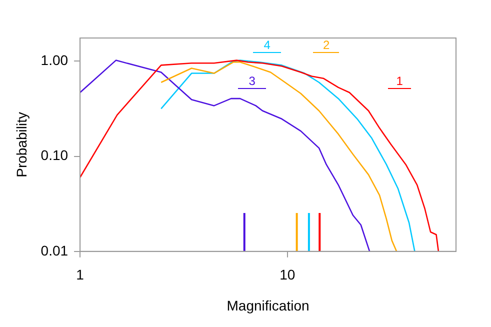 This screenshot has height=327, width=491. Describe the element at coordinates (288, 274) in the screenshot. I see `x-tick-label: 10` at that location.